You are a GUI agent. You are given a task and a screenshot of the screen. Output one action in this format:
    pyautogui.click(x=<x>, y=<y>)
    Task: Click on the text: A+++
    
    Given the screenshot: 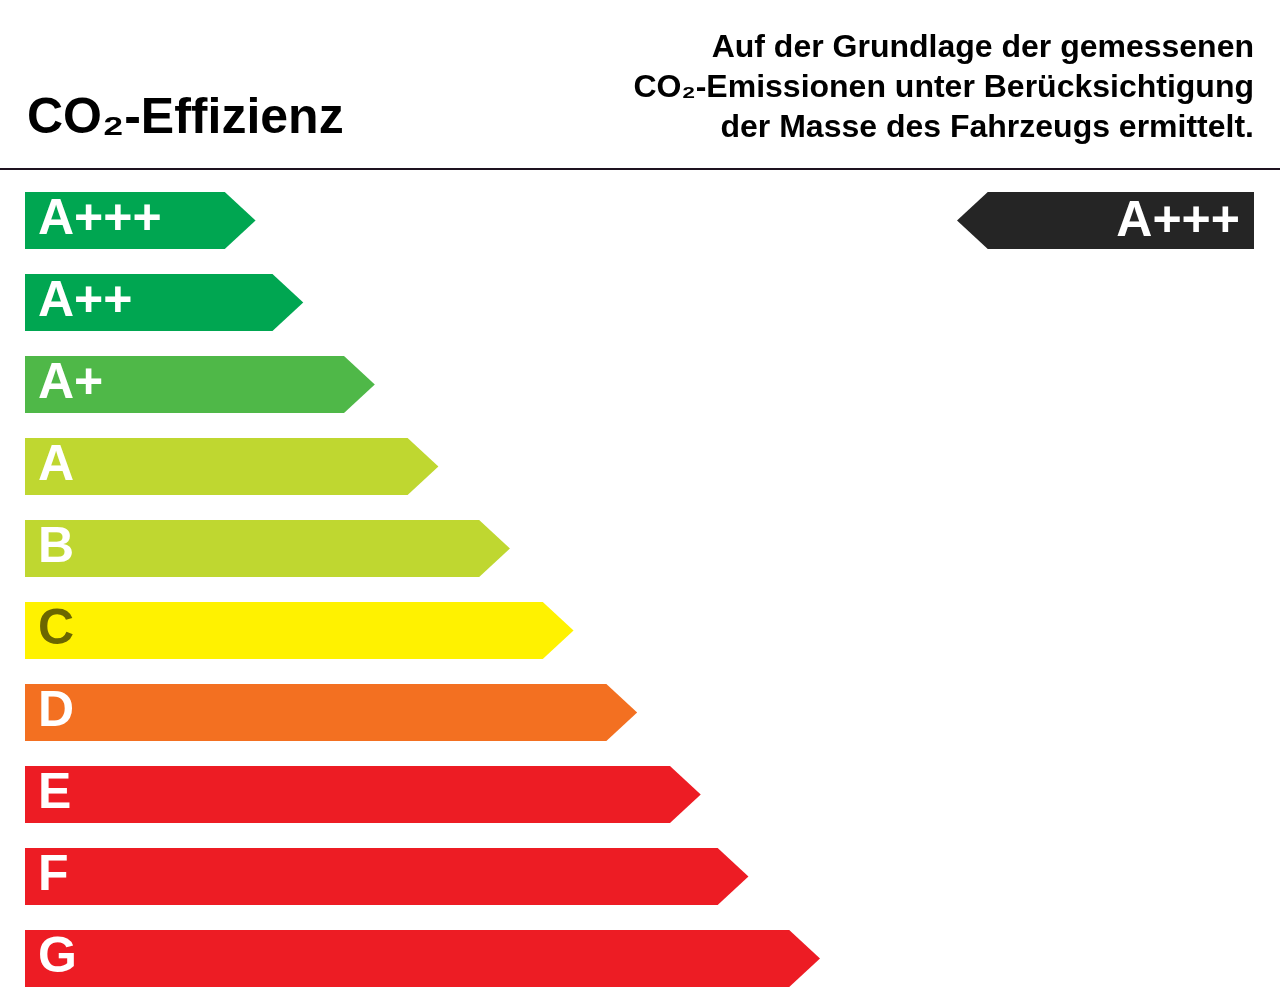 What is the action you would take?
    pyautogui.click(x=1178, y=219)
    